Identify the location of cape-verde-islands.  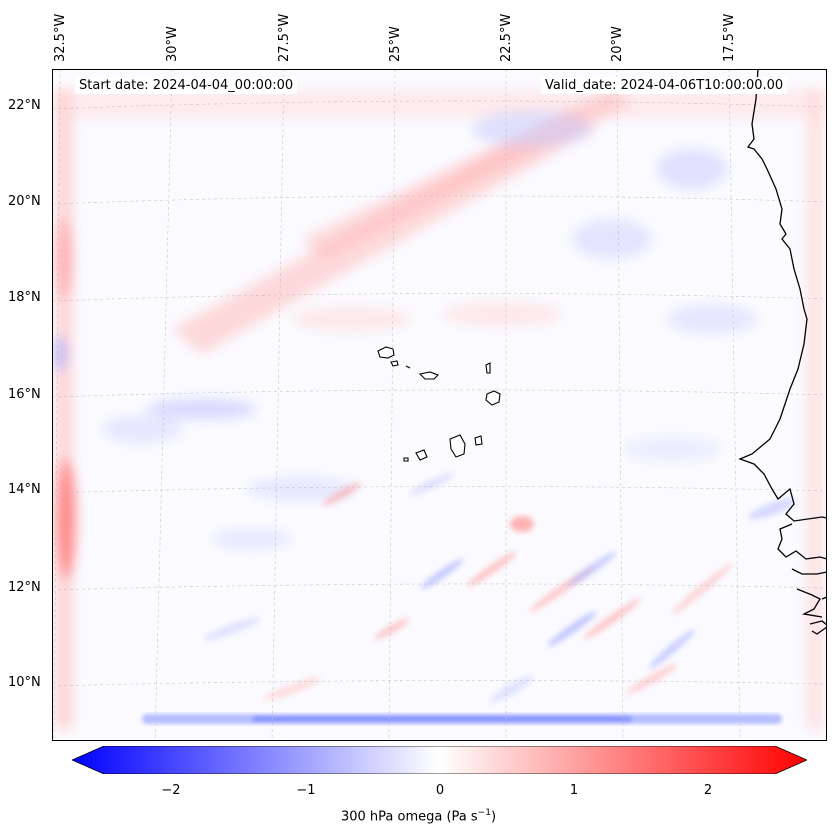
(439, 404).